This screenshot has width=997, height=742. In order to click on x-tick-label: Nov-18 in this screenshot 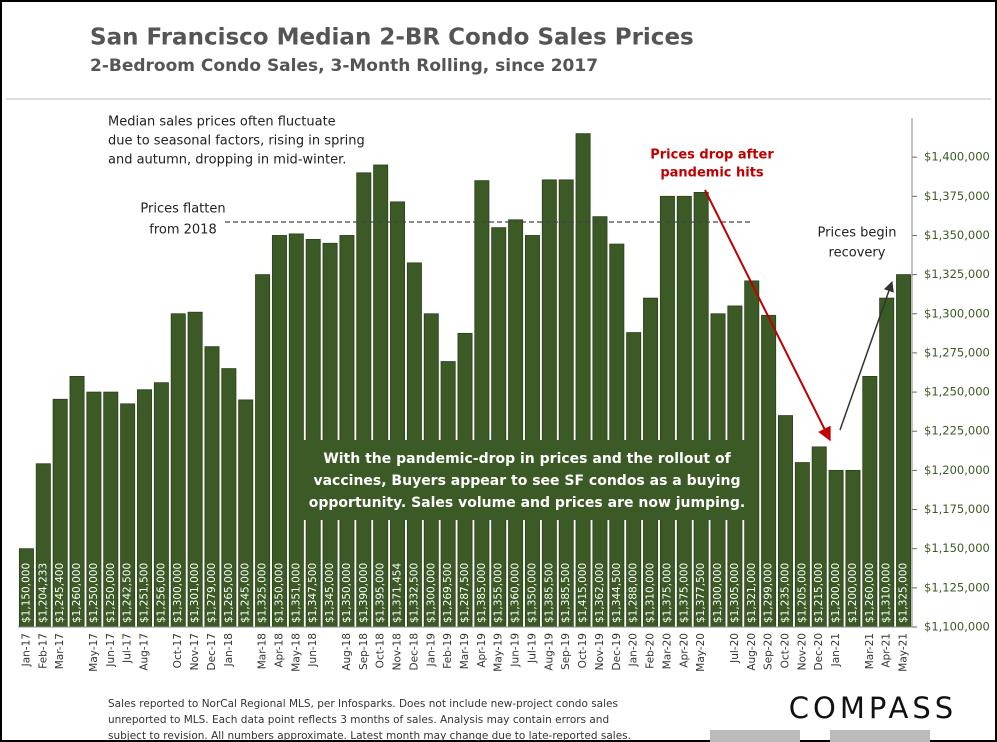, I will do `click(398, 651)`.